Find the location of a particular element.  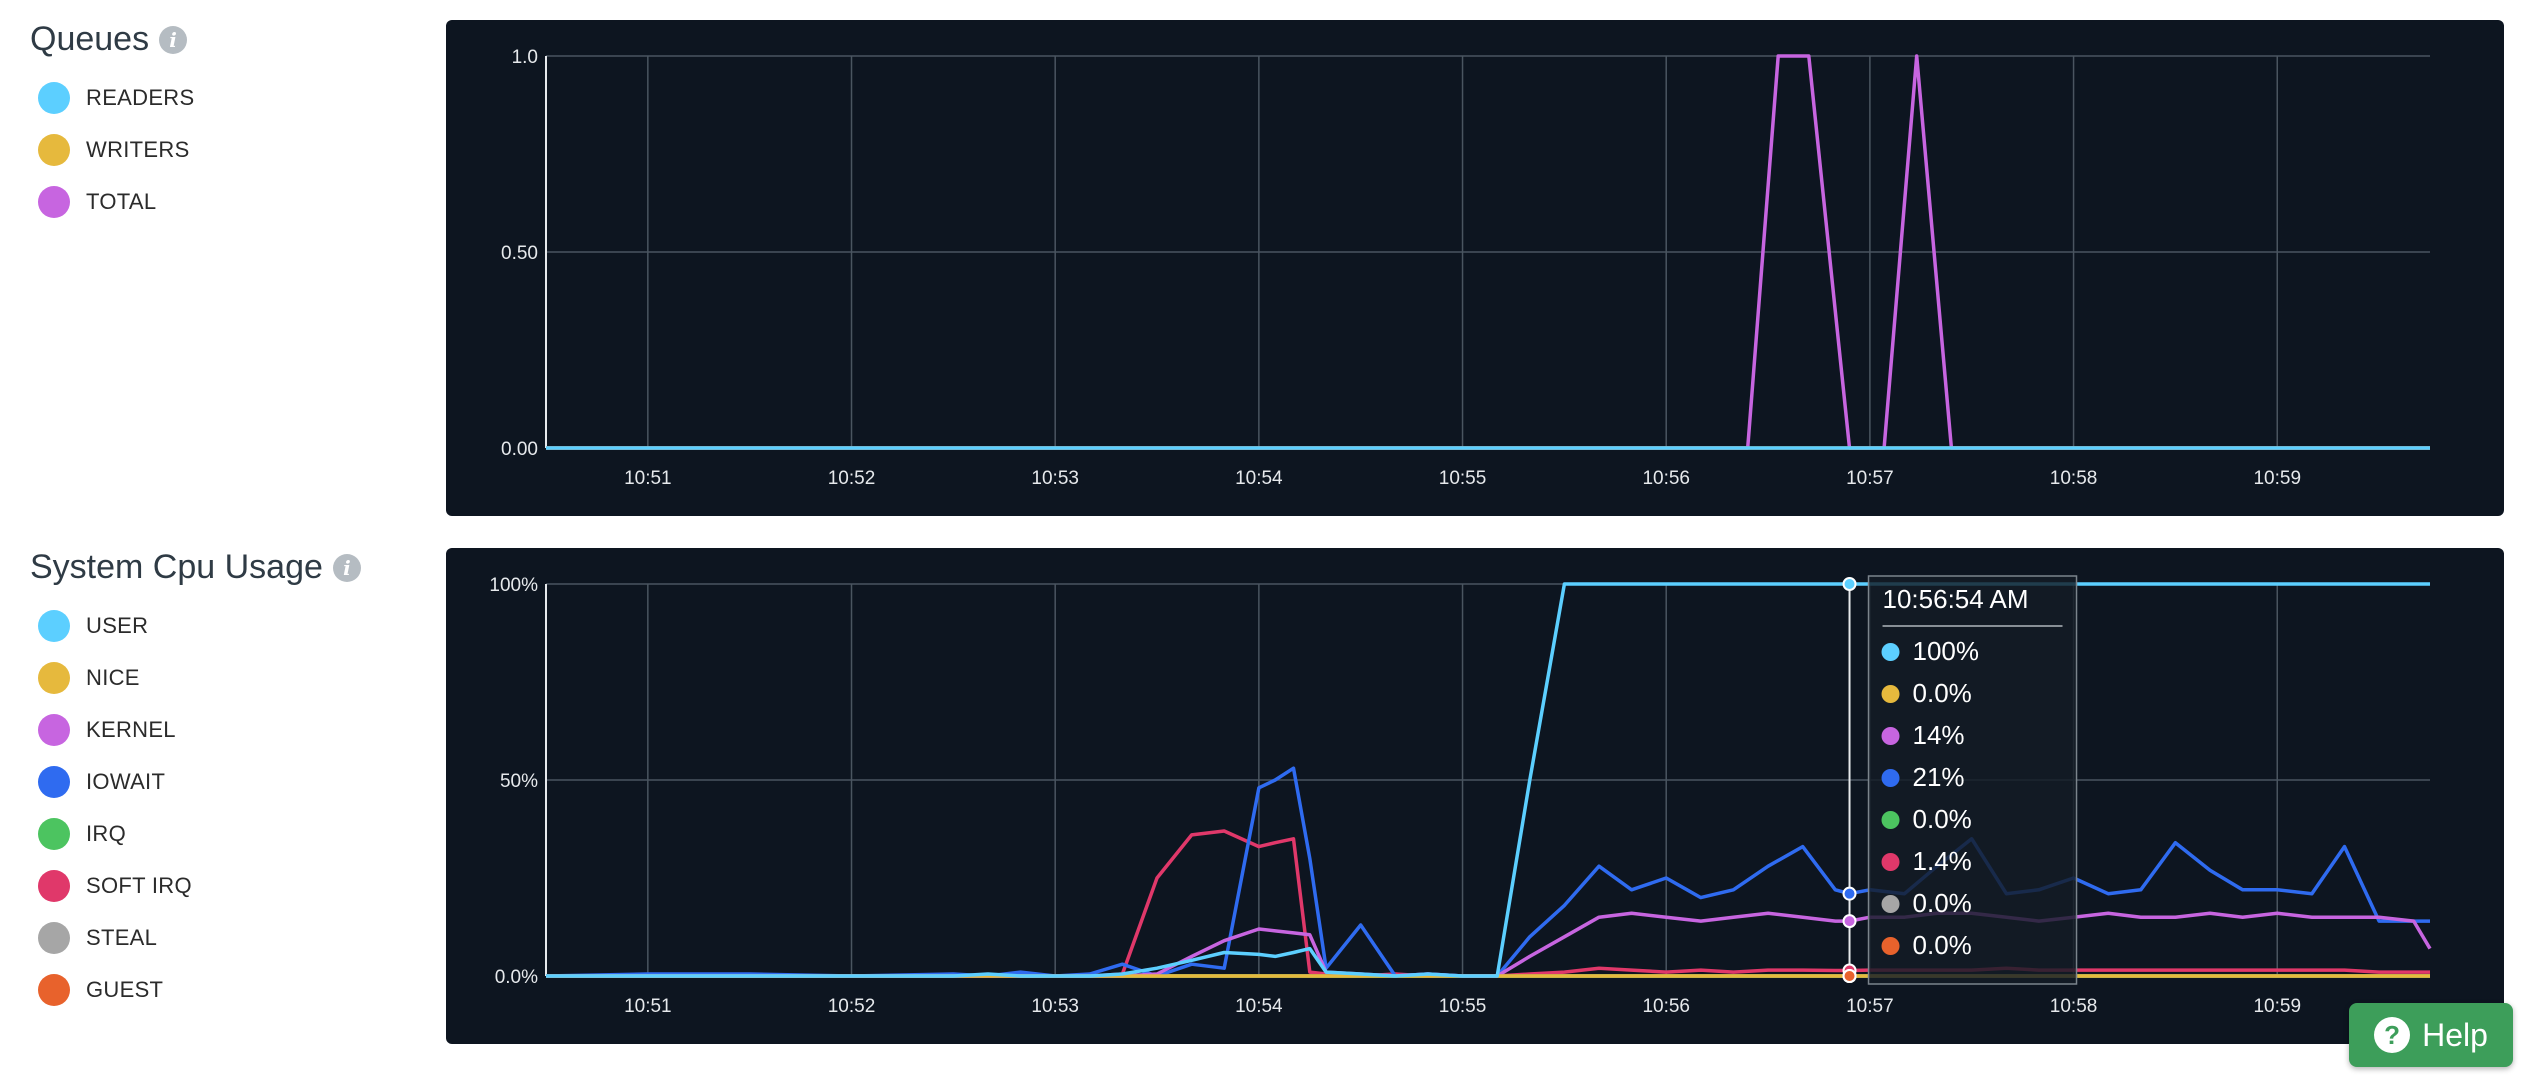

legend-label: NICE is located at coordinates (113, 677).